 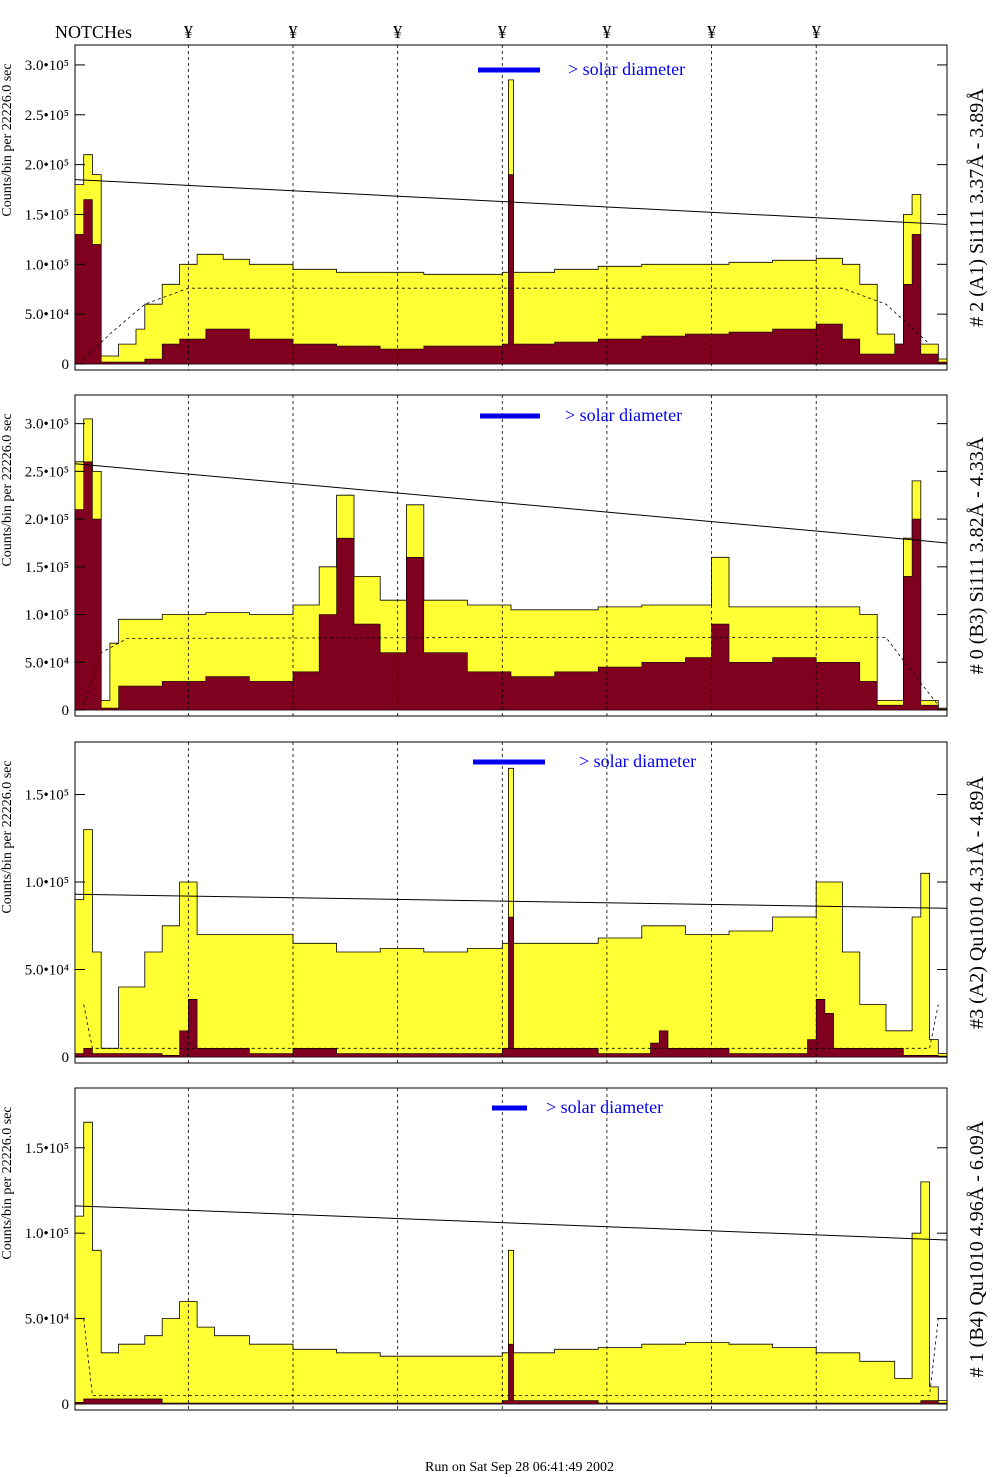 What do you see at coordinates (977, 1248) in the screenshot?
I see `panel-label: # 1 (B4) Qu1010 4.96Å - 6.09Å` at bounding box center [977, 1248].